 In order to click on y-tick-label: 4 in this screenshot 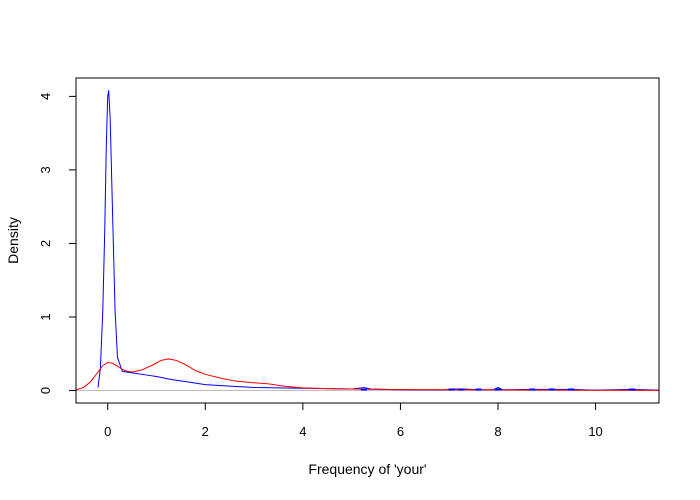, I will do `click(45, 96)`.